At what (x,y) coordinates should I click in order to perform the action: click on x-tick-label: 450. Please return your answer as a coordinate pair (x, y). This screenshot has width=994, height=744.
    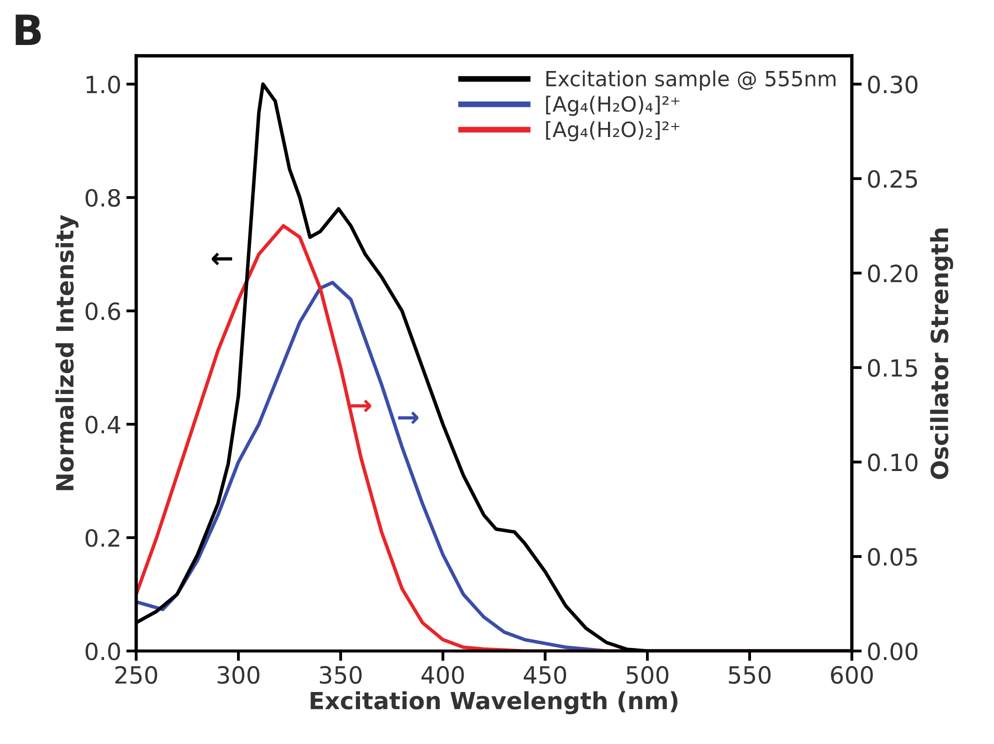
    Looking at the image, I should click on (545, 675).